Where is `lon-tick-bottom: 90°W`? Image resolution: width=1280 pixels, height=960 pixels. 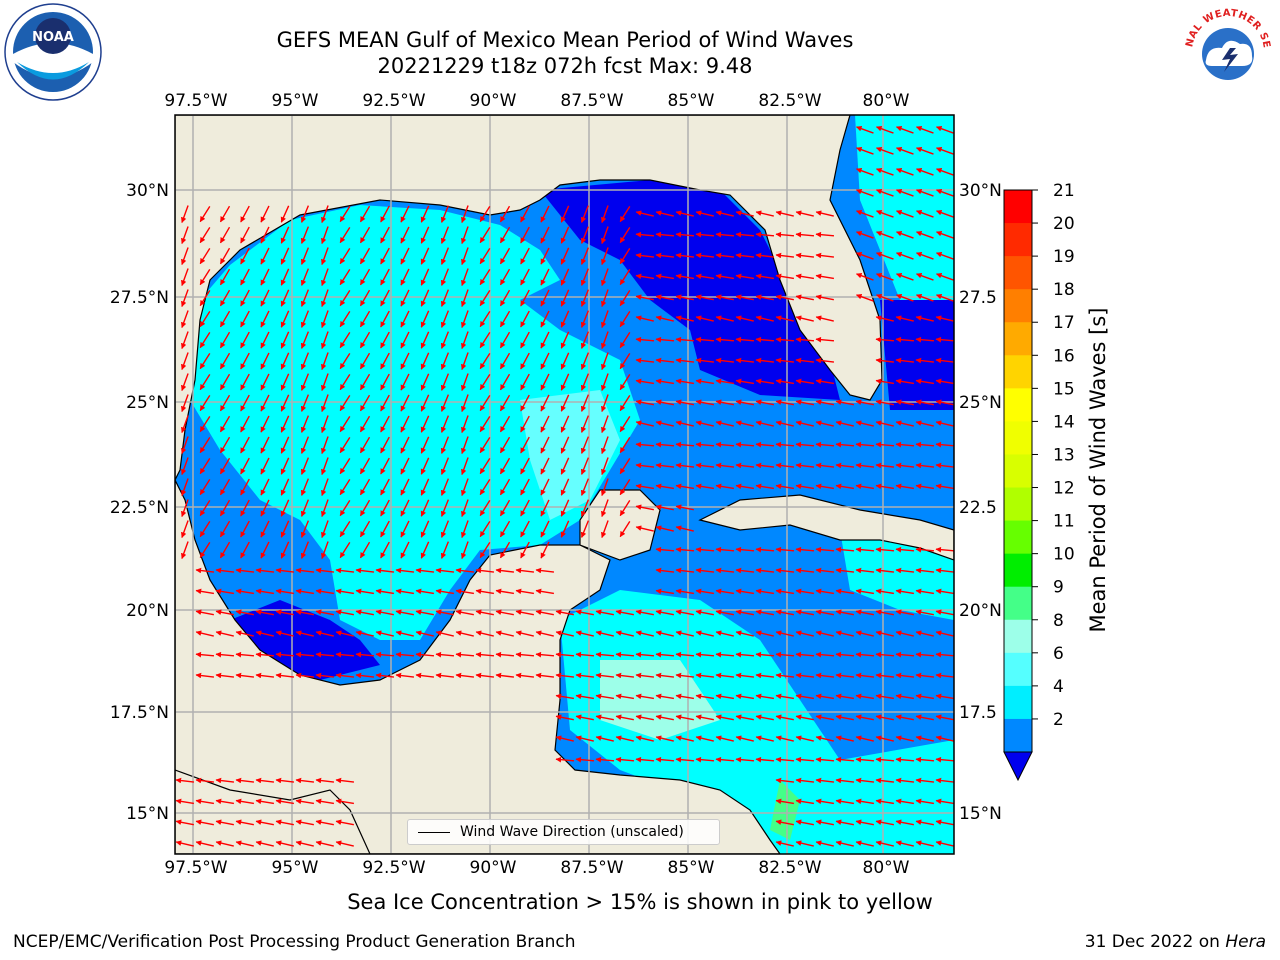 lon-tick-bottom: 90°W is located at coordinates (493, 868).